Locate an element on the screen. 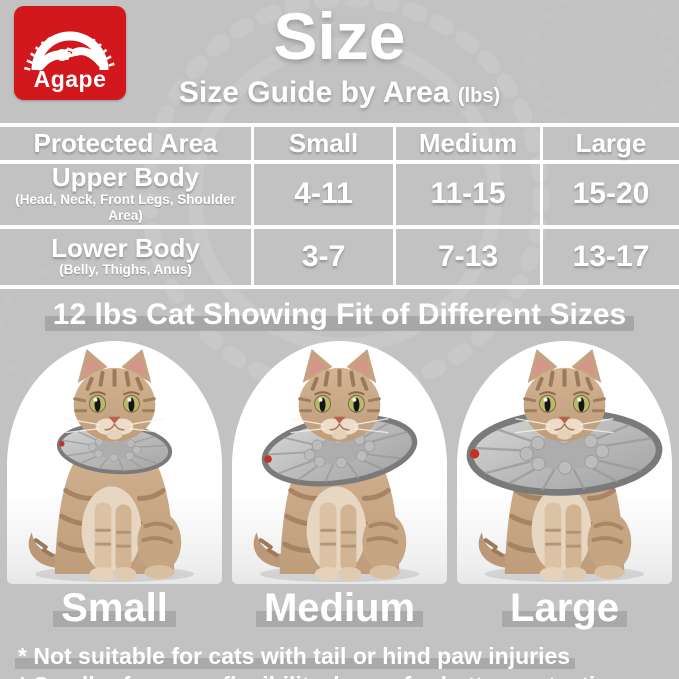 This screenshot has width=679, height=679. logo-arch is located at coordinates (70, 51).